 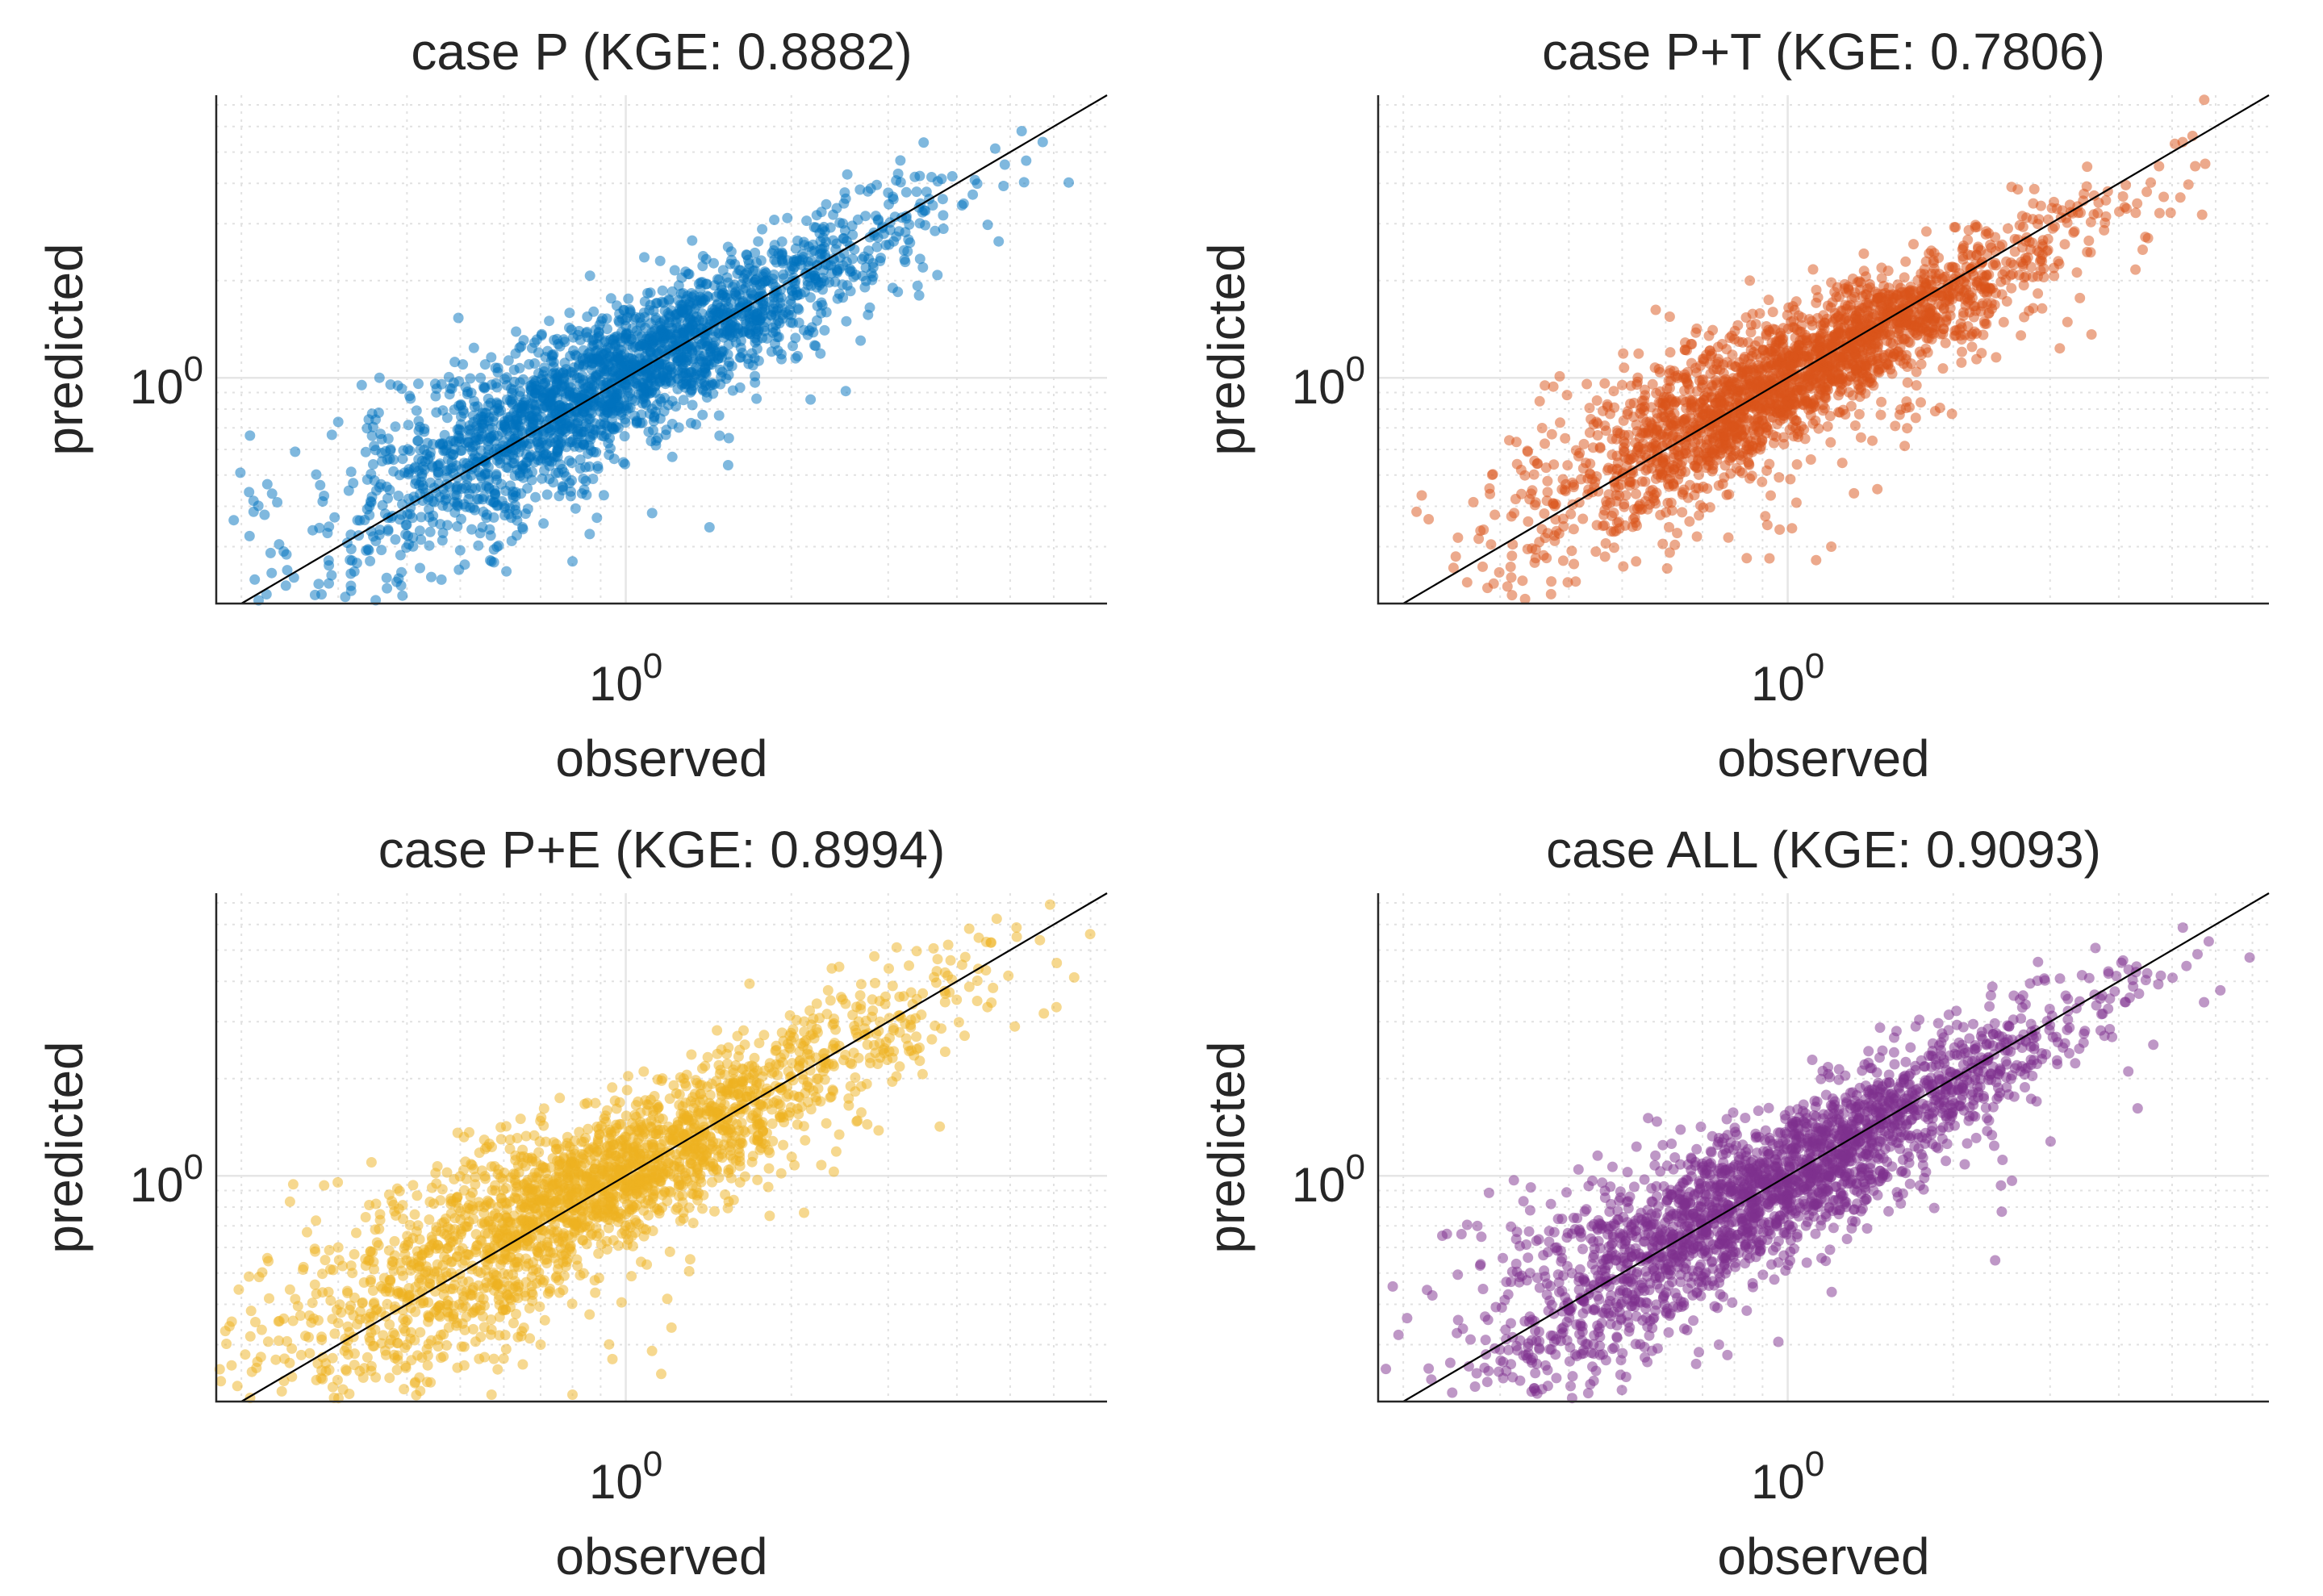 I want to click on y-tick-label: 100, so click(x=1328, y=382).